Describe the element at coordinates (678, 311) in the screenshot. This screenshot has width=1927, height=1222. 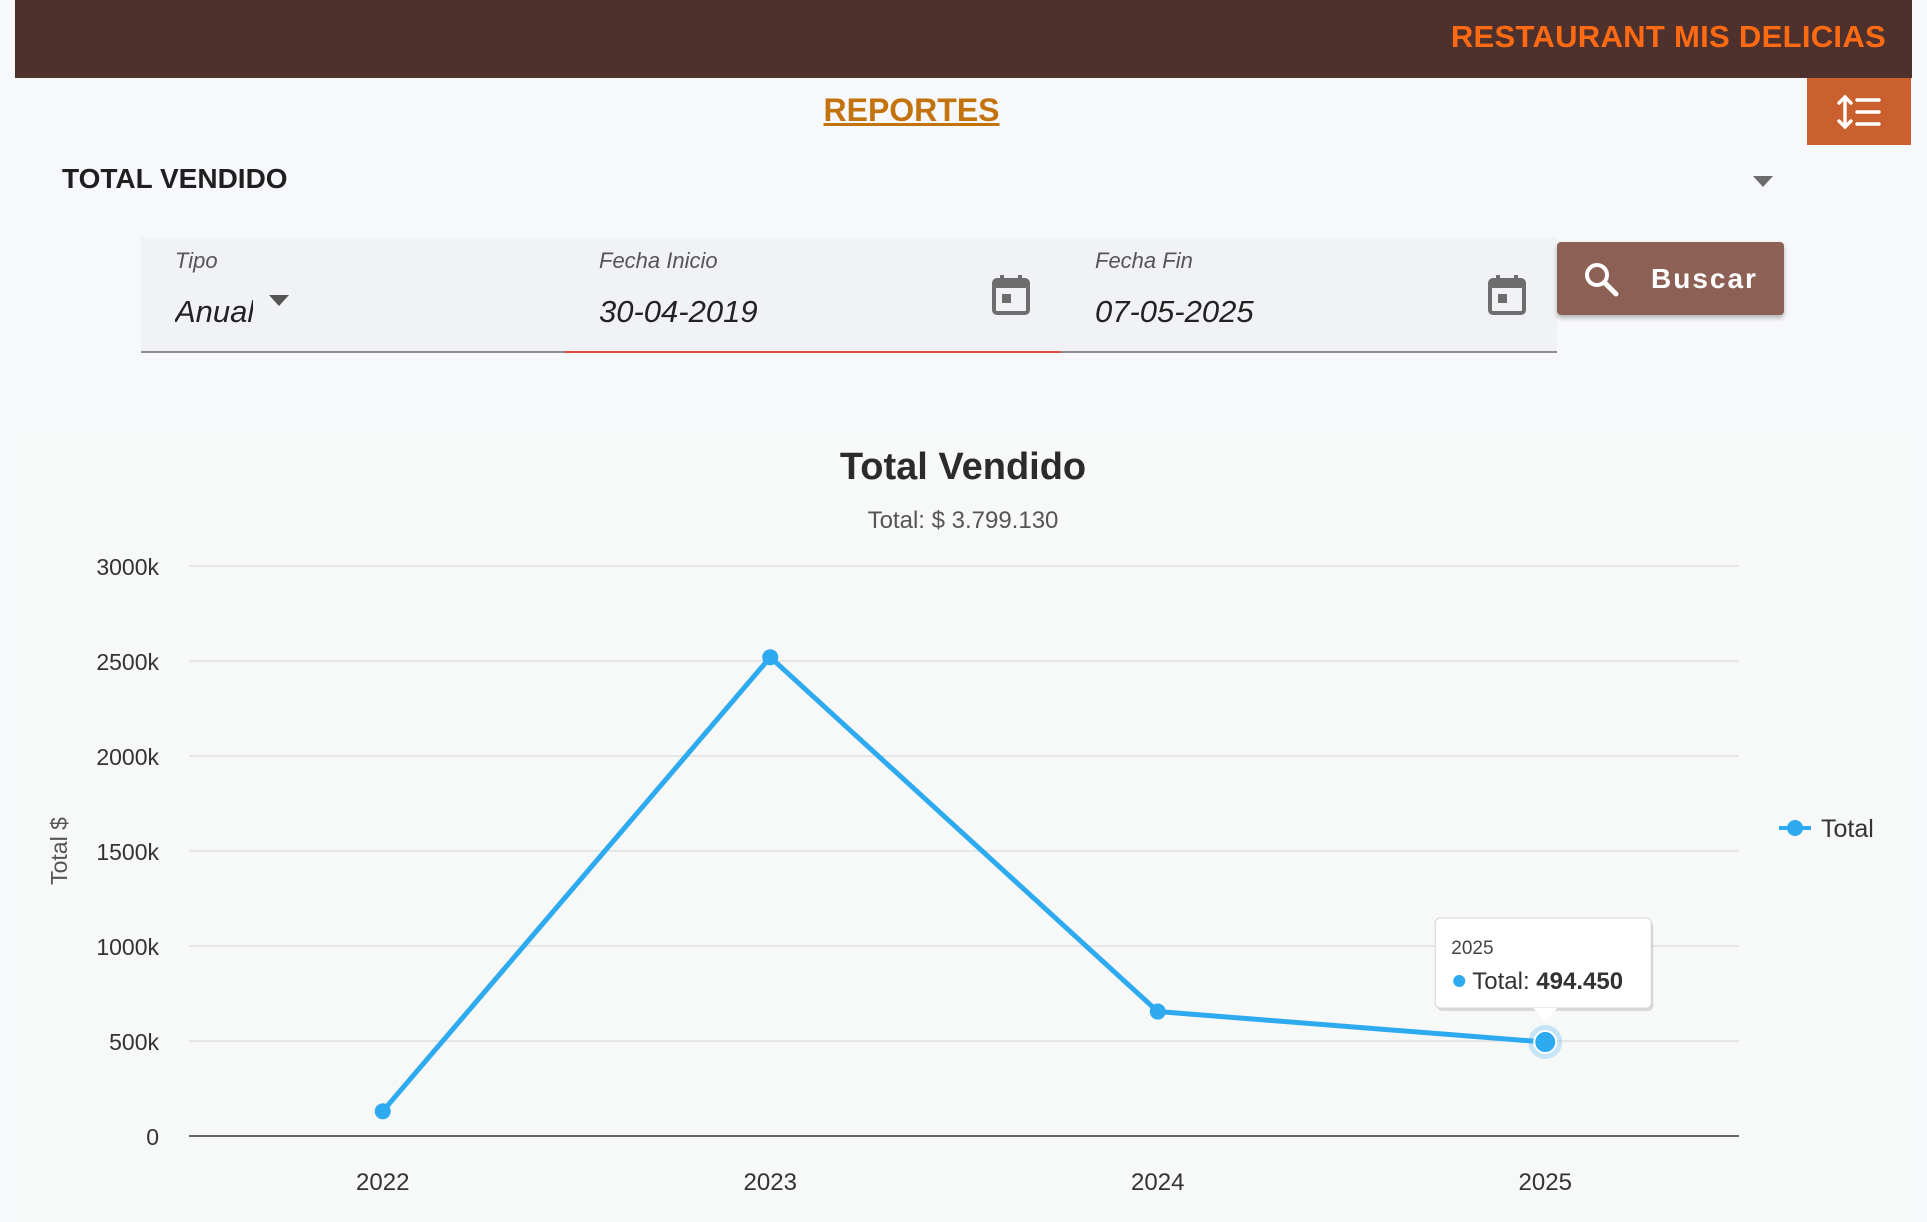
I see `fecha-inicio-value: 30-04-2019` at that location.